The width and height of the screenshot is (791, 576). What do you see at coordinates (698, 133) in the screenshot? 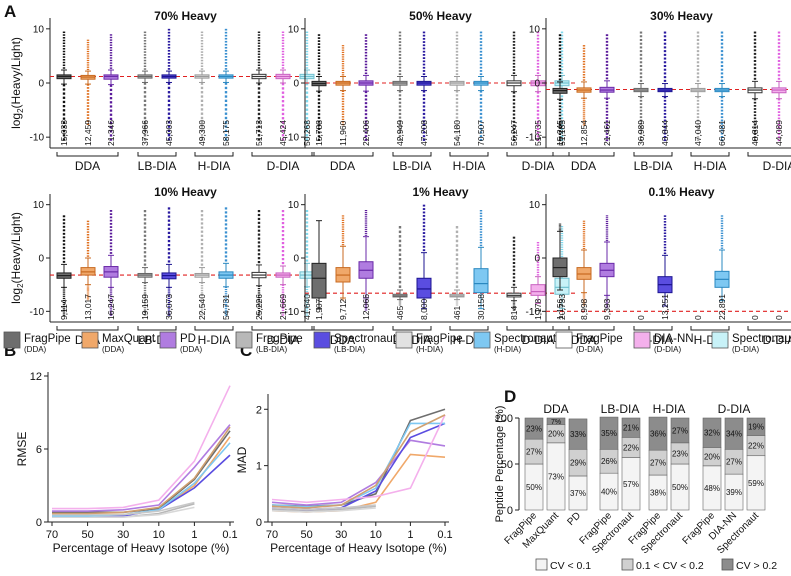
I see `peptide-count: 47,040` at bounding box center [698, 133].